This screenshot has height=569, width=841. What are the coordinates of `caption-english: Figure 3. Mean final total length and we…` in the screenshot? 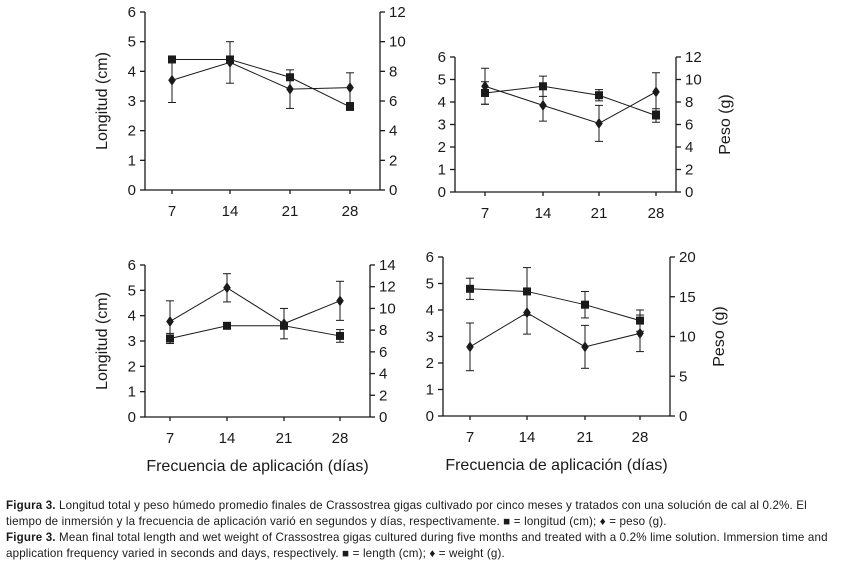 It's located at (422, 546).